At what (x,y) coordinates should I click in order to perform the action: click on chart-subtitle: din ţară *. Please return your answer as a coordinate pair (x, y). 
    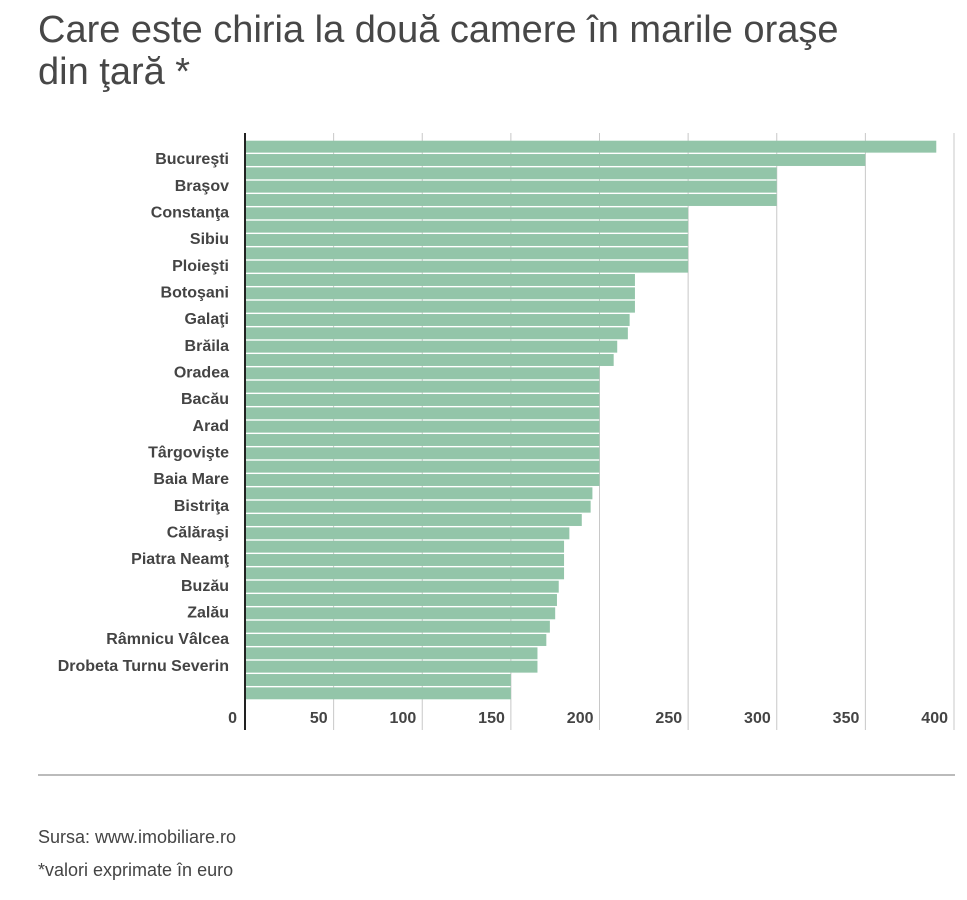
    Looking at the image, I should click on (114, 72).